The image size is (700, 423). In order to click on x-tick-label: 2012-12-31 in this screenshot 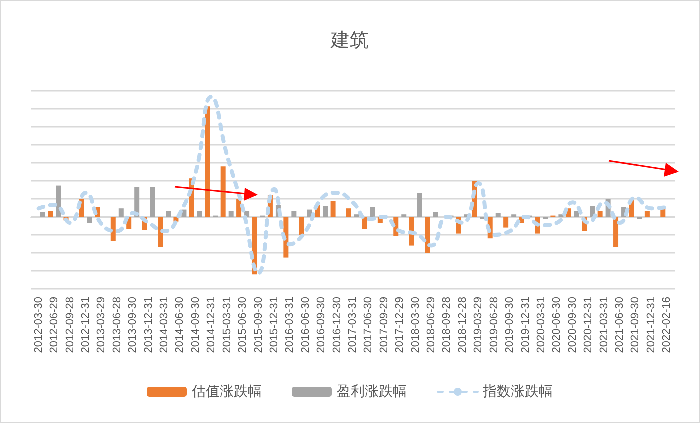, I will do `click(86, 325)`.